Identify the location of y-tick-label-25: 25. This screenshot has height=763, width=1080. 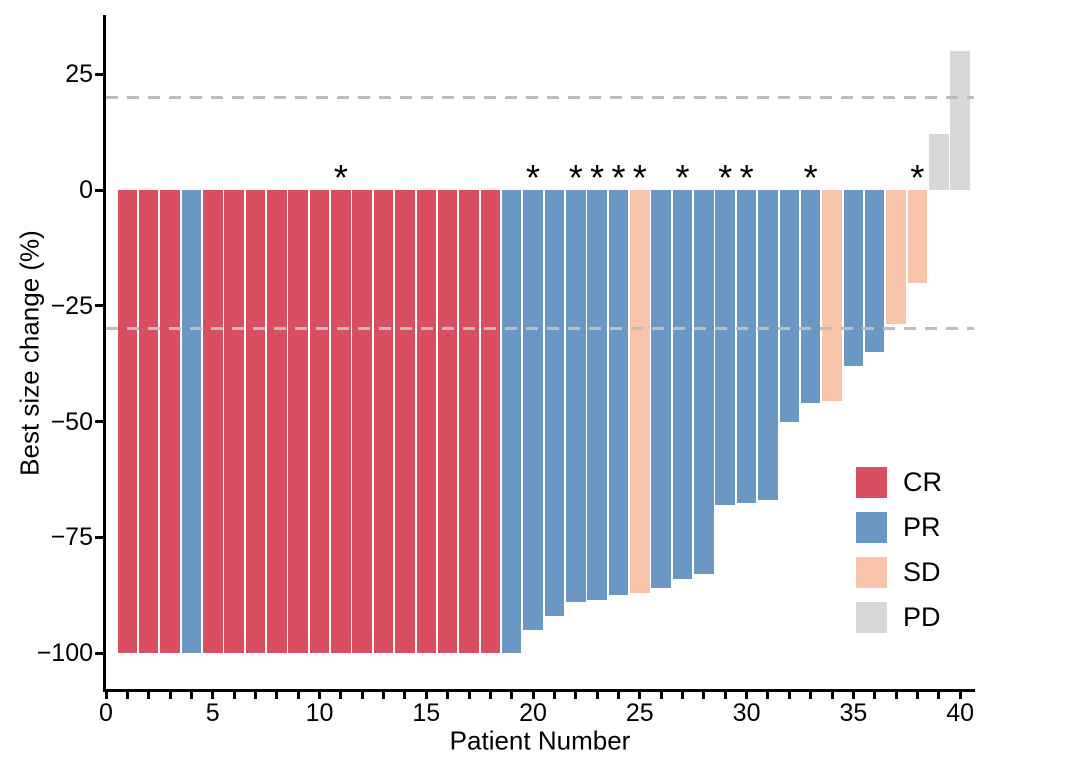
(79, 74).